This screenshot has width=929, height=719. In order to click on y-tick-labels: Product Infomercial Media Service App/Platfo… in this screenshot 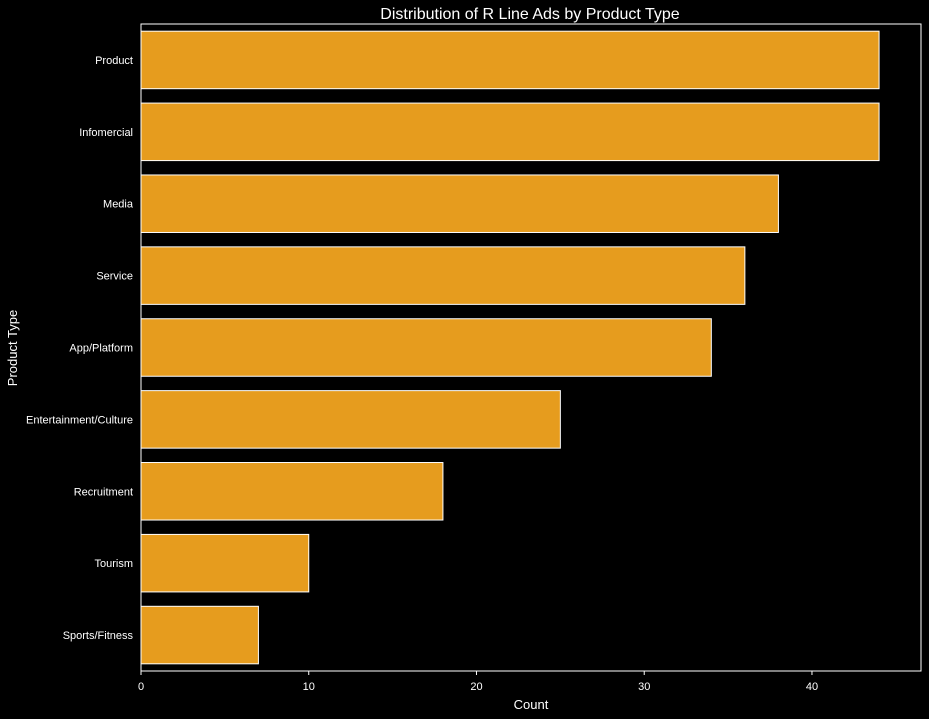, I will do `click(80, 348)`.